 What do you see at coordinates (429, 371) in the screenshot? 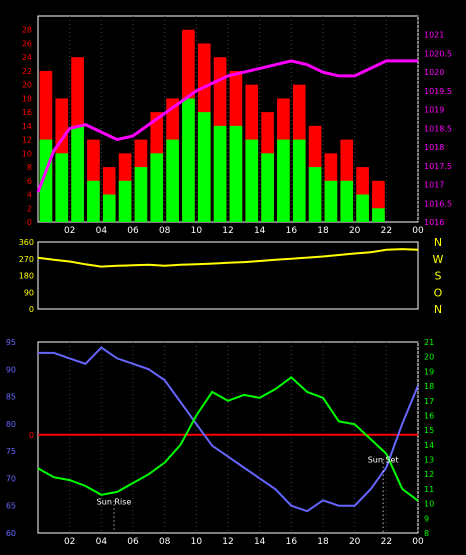
I see `y2-tick-label: 19` at bounding box center [429, 371].